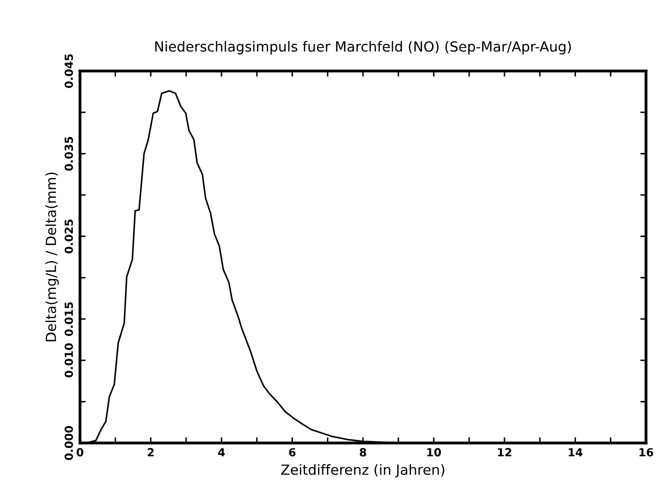 The width and height of the screenshot is (664, 496). What do you see at coordinates (68, 360) in the screenshot?
I see `y-tick-label: 0.010` at bounding box center [68, 360].